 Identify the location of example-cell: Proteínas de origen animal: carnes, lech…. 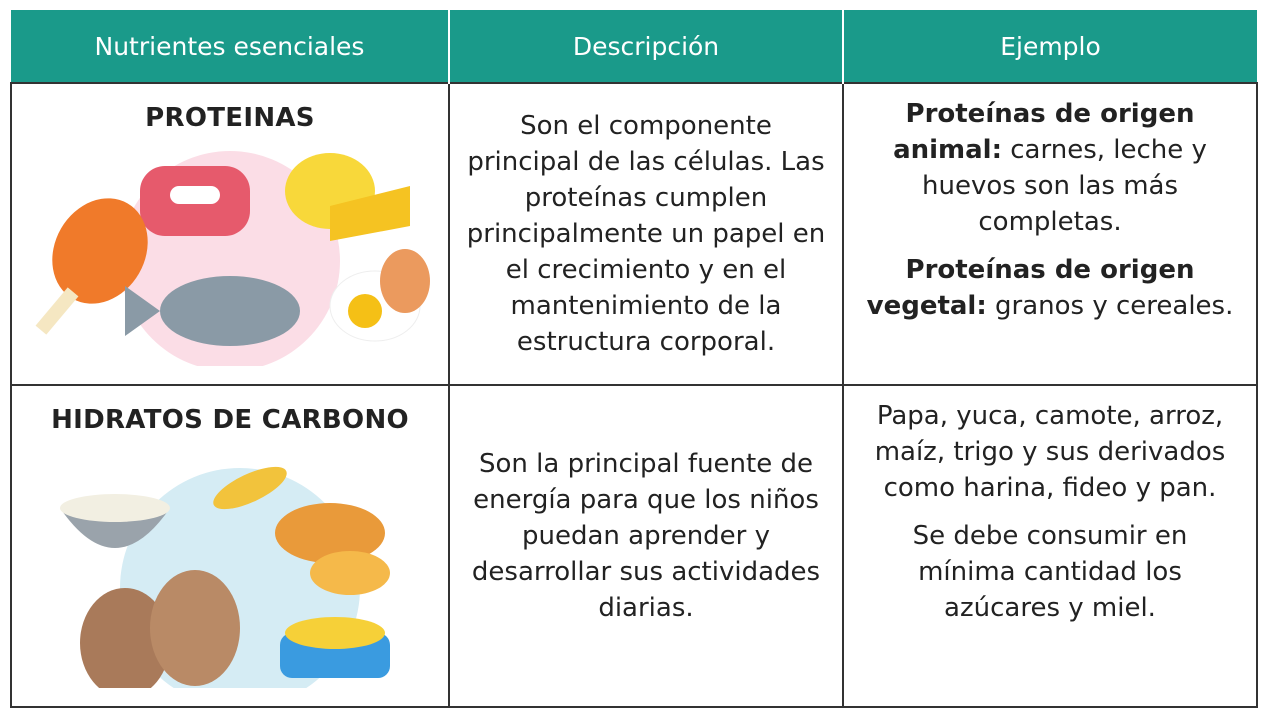
(1050, 234).